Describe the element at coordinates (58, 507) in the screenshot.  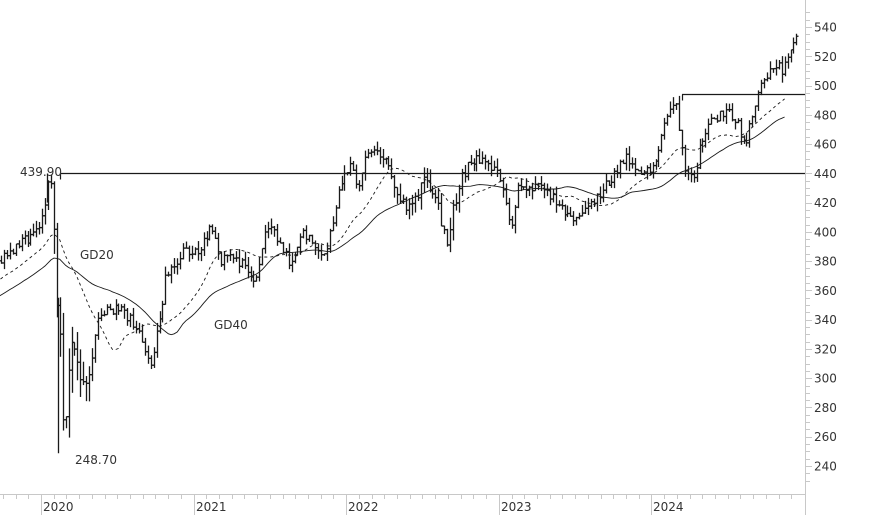
I see `x-axis-label: 2020` at that location.